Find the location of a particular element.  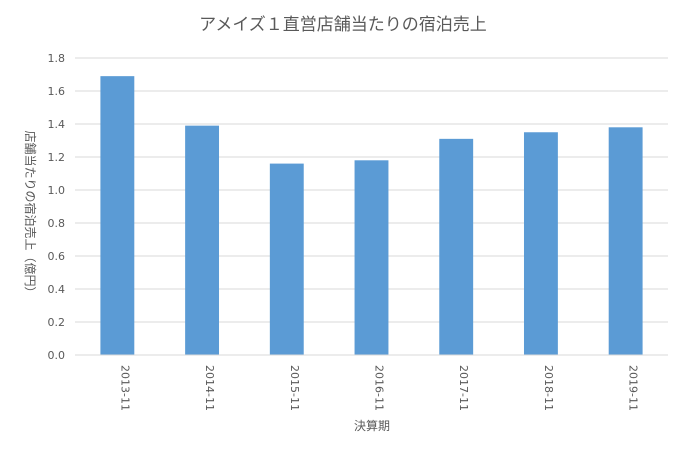

y-tick-label: 1.4 is located at coordinates (57, 124).